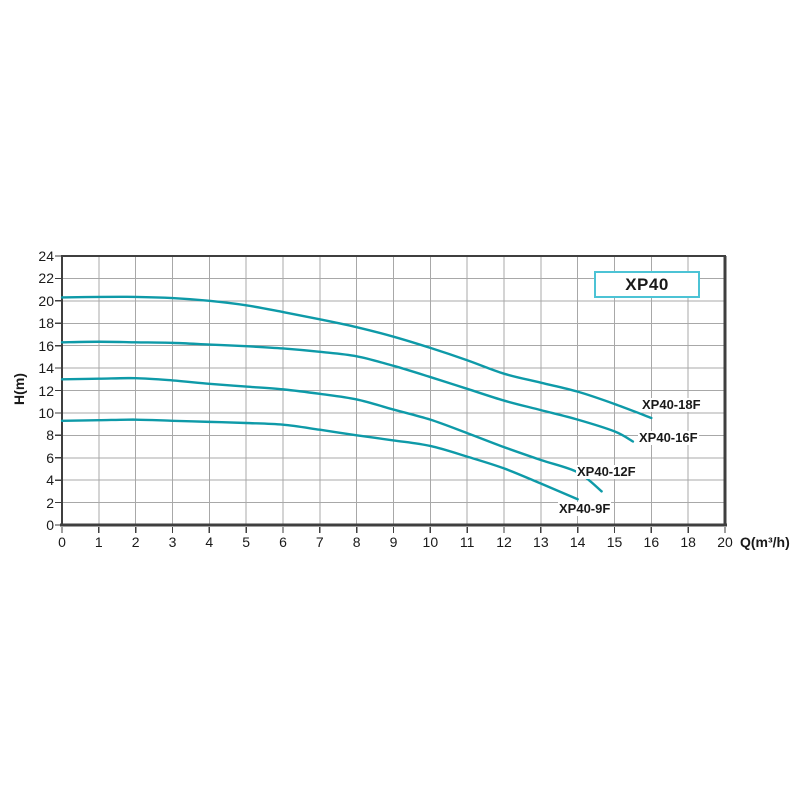 This screenshot has width=800, height=800. Describe the element at coordinates (246, 542) in the screenshot. I see `x-tick-label: 5` at that location.